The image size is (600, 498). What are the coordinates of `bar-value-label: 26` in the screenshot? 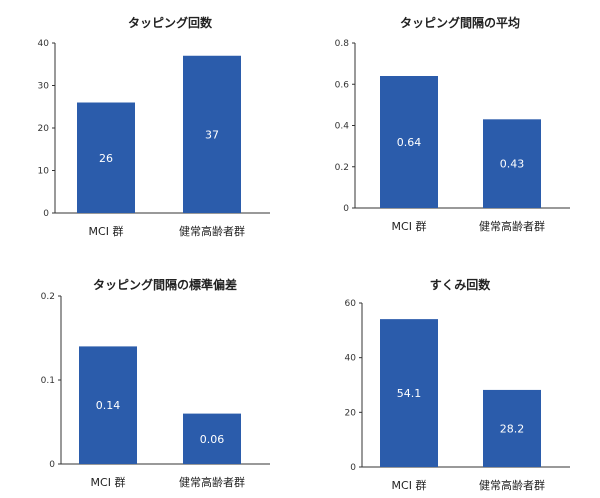 It's located at (106, 158).